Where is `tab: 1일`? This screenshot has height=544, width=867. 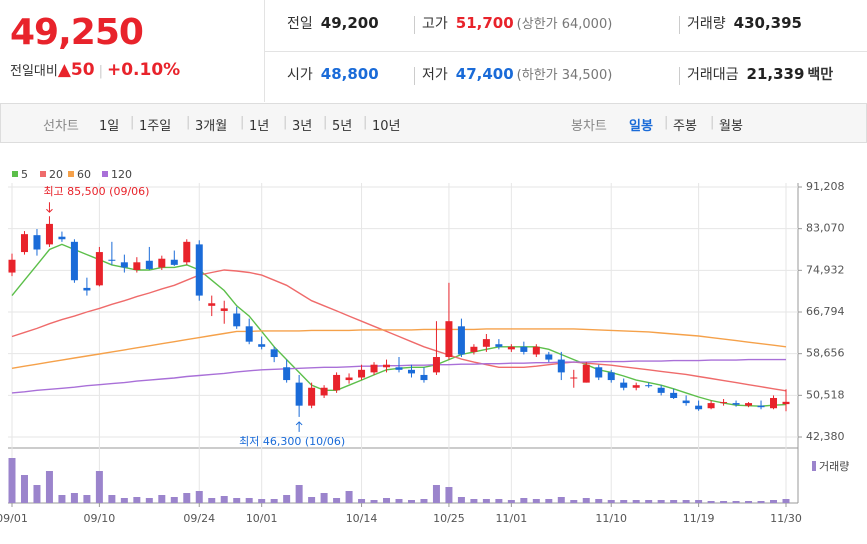 tab: 1일 is located at coordinates (109, 126).